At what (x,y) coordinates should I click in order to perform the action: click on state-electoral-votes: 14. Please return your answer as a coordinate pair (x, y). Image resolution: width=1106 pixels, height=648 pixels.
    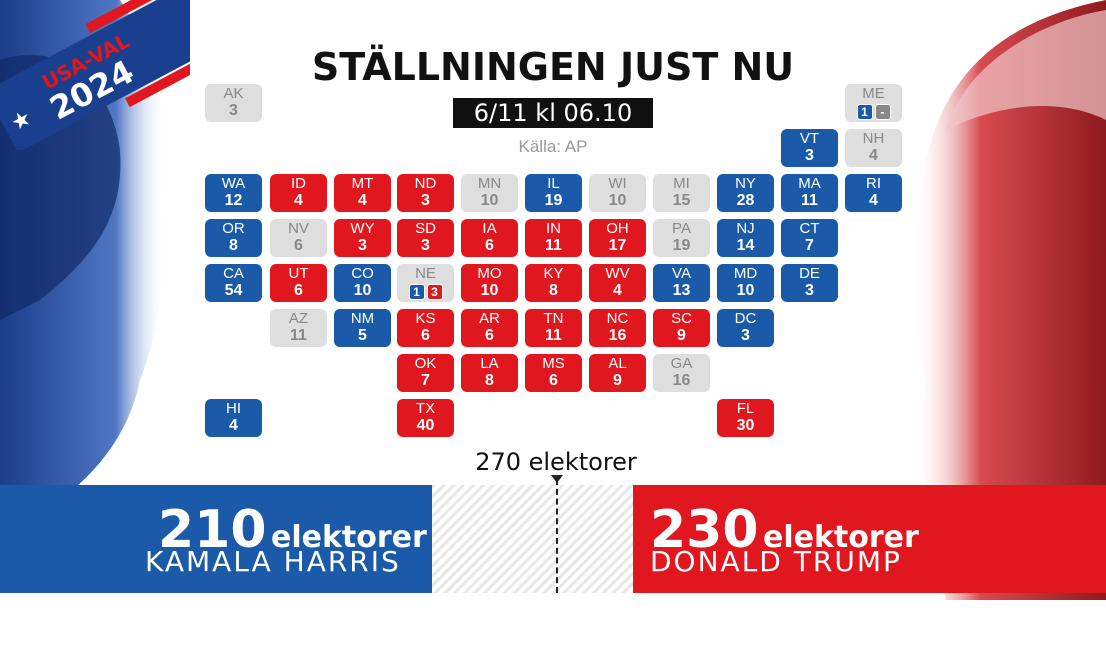
    Looking at the image, I should click on (745, 245).